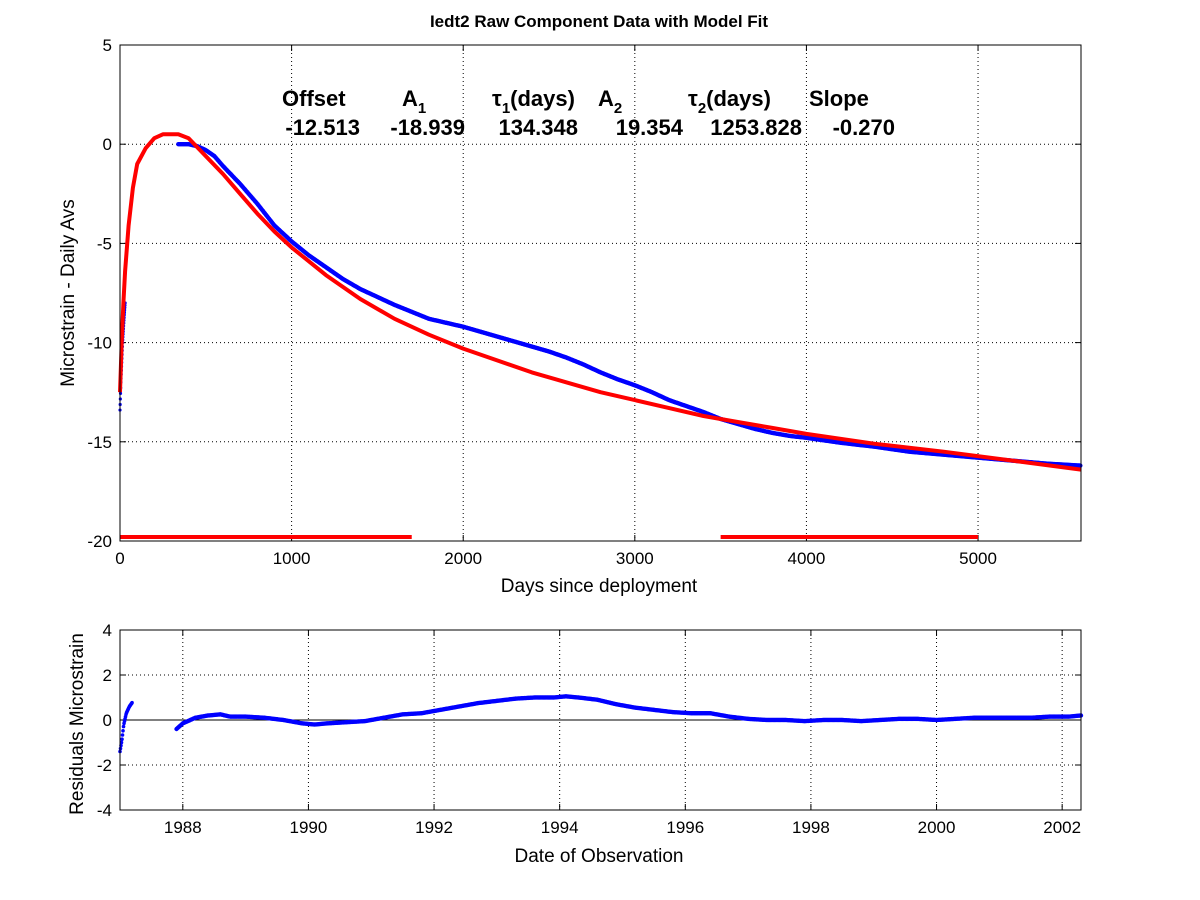 Image resolution: width=1200 pixels, height=900 pixels. I want to click on y-tick-label: -4, so click(104, 810).